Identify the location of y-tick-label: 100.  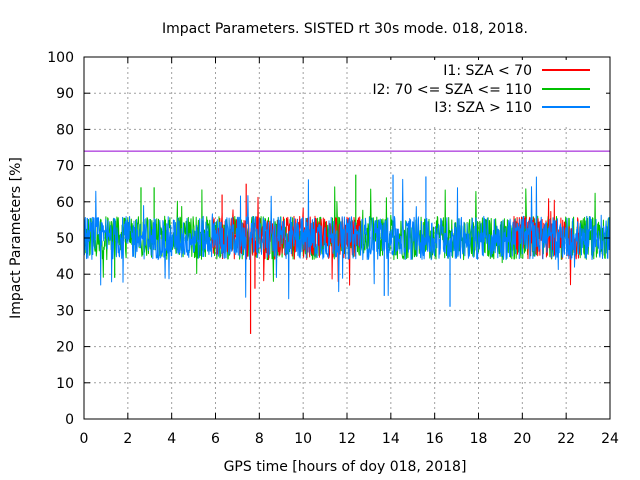
(60, 58).